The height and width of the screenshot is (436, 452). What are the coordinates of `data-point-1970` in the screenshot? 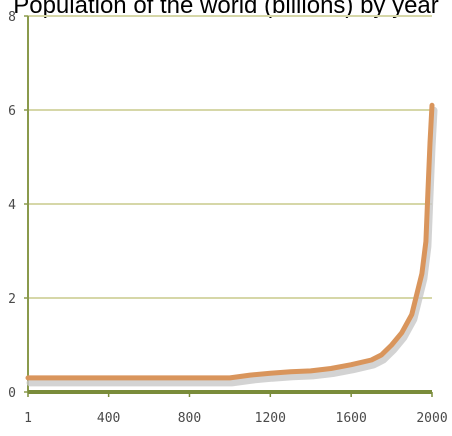 It's located at (425, 241).